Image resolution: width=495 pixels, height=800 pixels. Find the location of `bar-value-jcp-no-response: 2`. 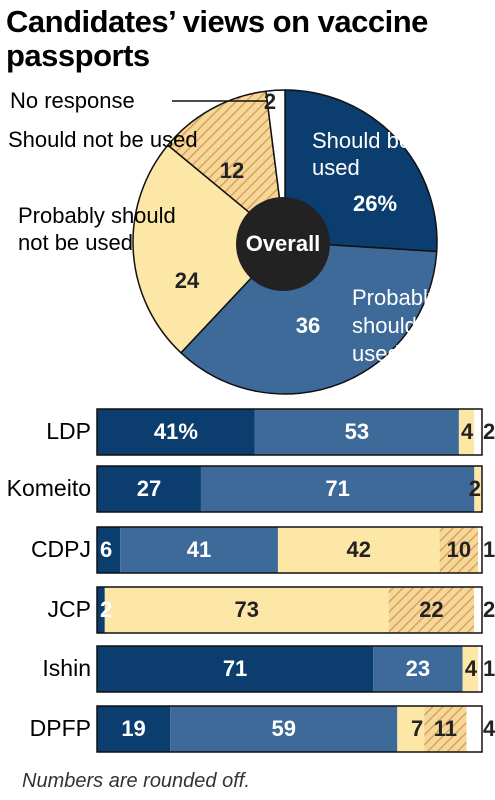

bar-value-jcp-no-response: 2 is located at coordinates (489, 609).